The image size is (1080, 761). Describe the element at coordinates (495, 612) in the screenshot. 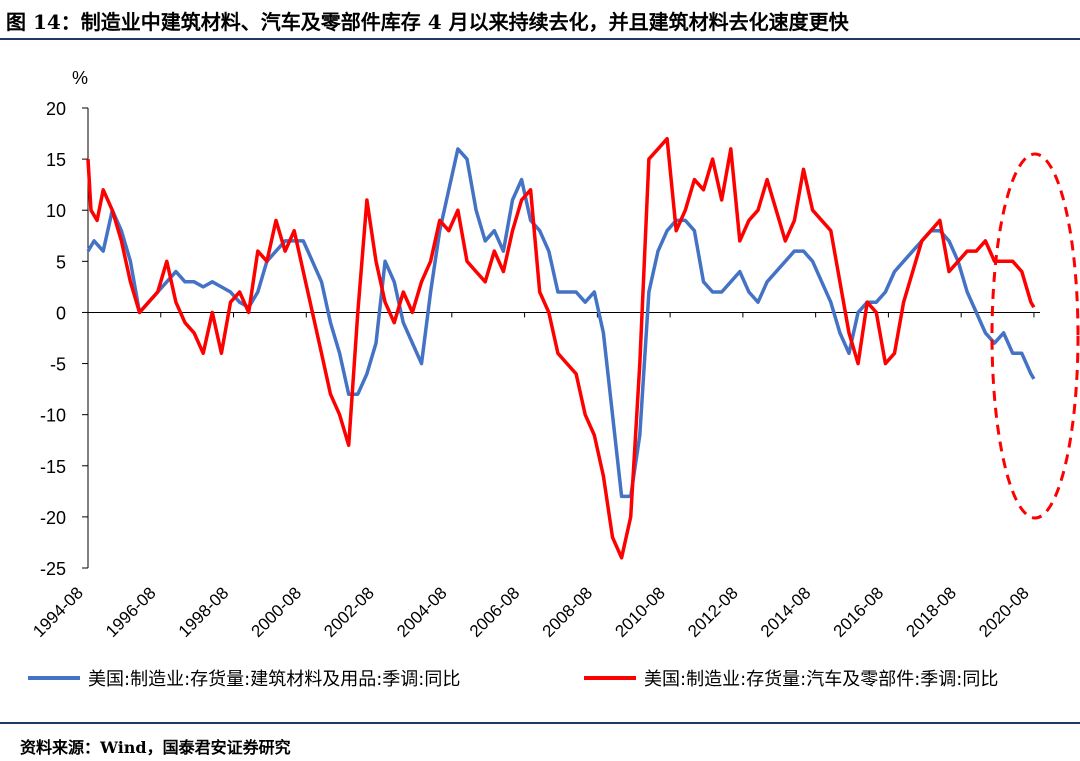

I see `x-tick-label: 2006-08` at that location.